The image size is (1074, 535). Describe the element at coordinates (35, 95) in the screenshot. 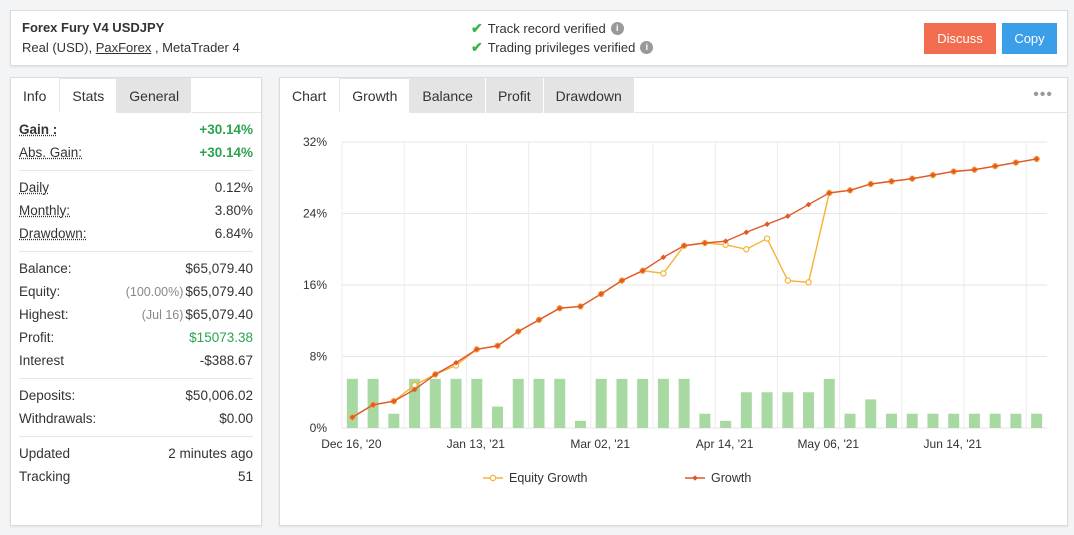

I see `tab-info: Info` at that location.